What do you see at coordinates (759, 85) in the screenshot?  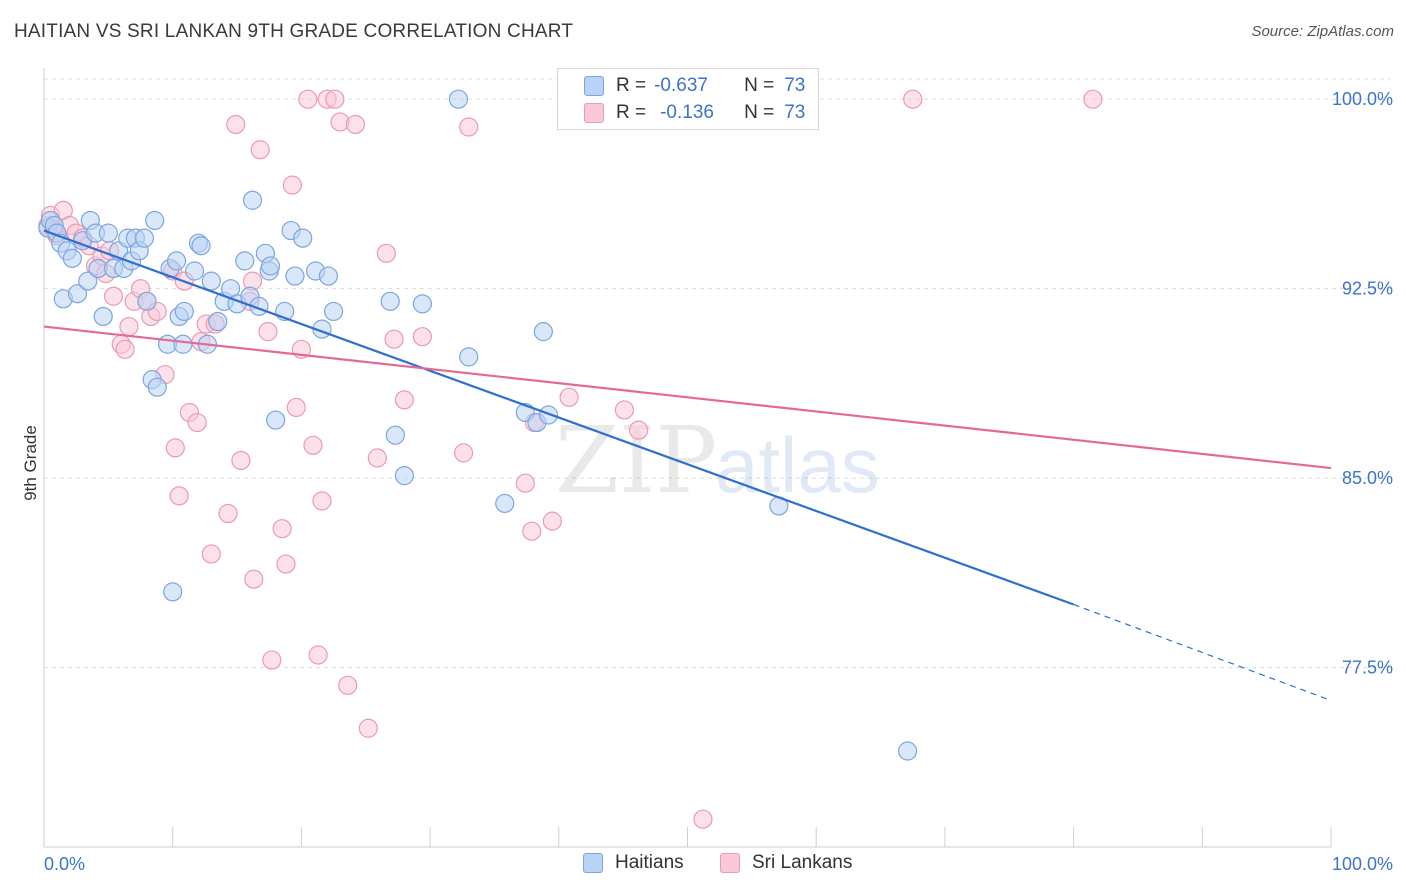 I see `haitians-n-label: N =` at bounding box center [759, 85].